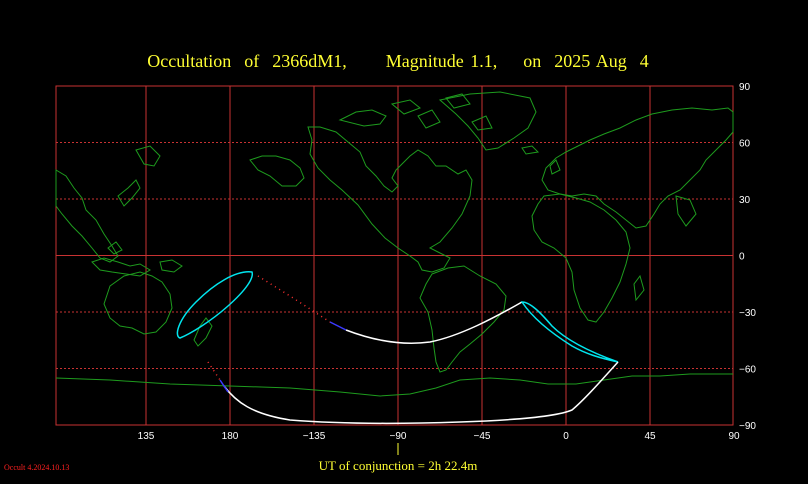 This screenshot has width=808, height=484. What do you see at coordinates (338, 326) in the screenshot?
I see `path-daylight-segment-north` at bounding box center [338, 326].